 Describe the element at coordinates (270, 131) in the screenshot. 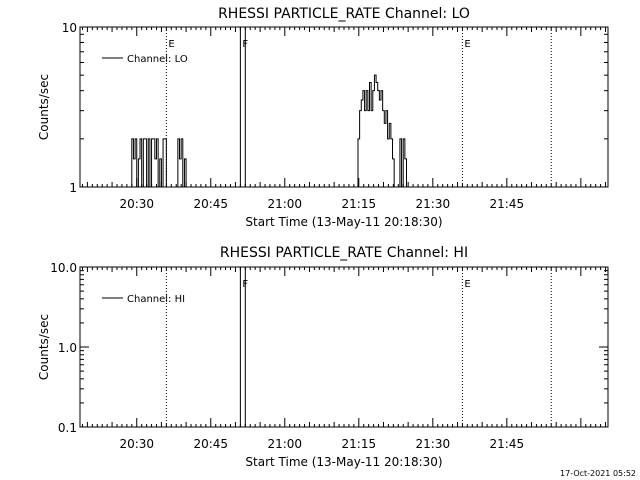

I see `series-line` at that location.